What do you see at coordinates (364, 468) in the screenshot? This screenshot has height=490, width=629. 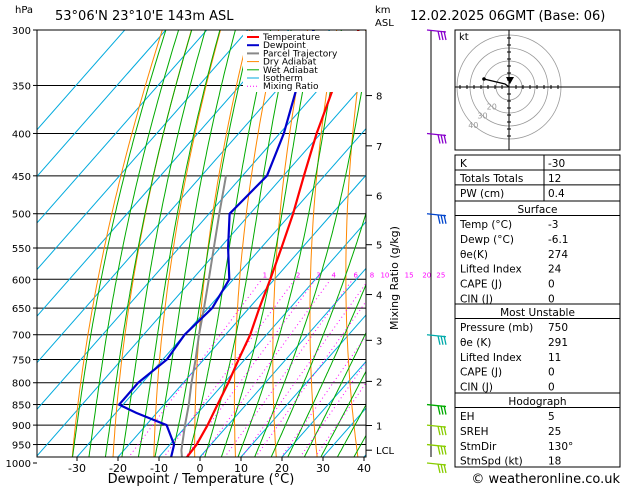 I see `temperature-tick-label: 40` at bounding box center [364, 468].